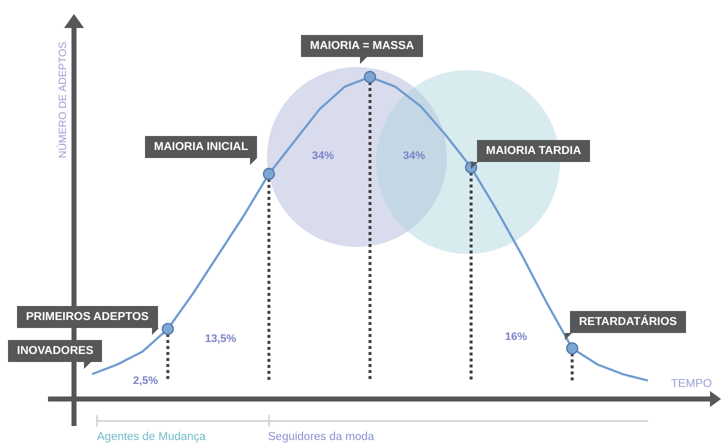 Image resolution: width=721 pixels, height=446 pixels. Describe the element at coordinates (321, 437) in the screenshot. I see `text: Seguidores da moda` at that location.